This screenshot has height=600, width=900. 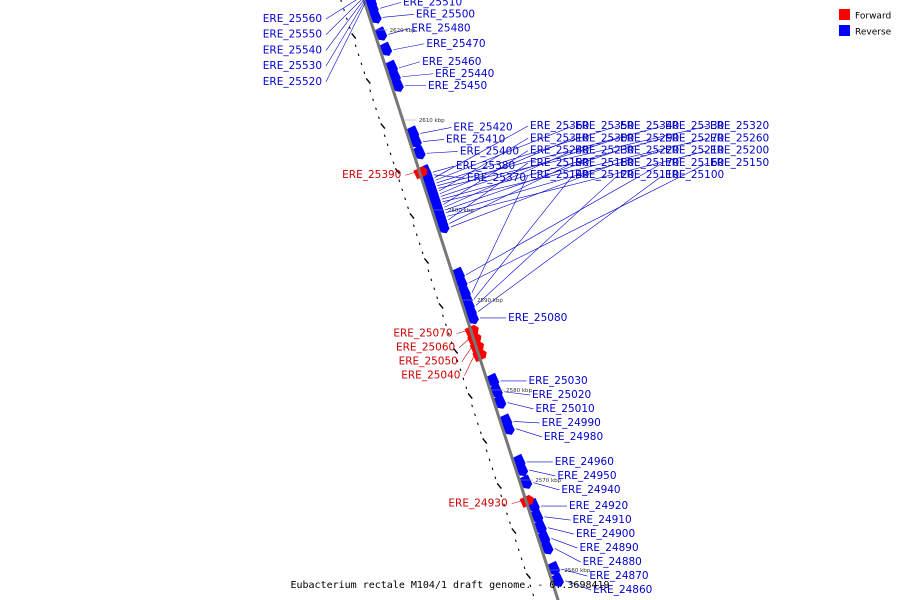 I want to click on gene-label-ere-24980: ERE_24980, so click(x=573, y=437).